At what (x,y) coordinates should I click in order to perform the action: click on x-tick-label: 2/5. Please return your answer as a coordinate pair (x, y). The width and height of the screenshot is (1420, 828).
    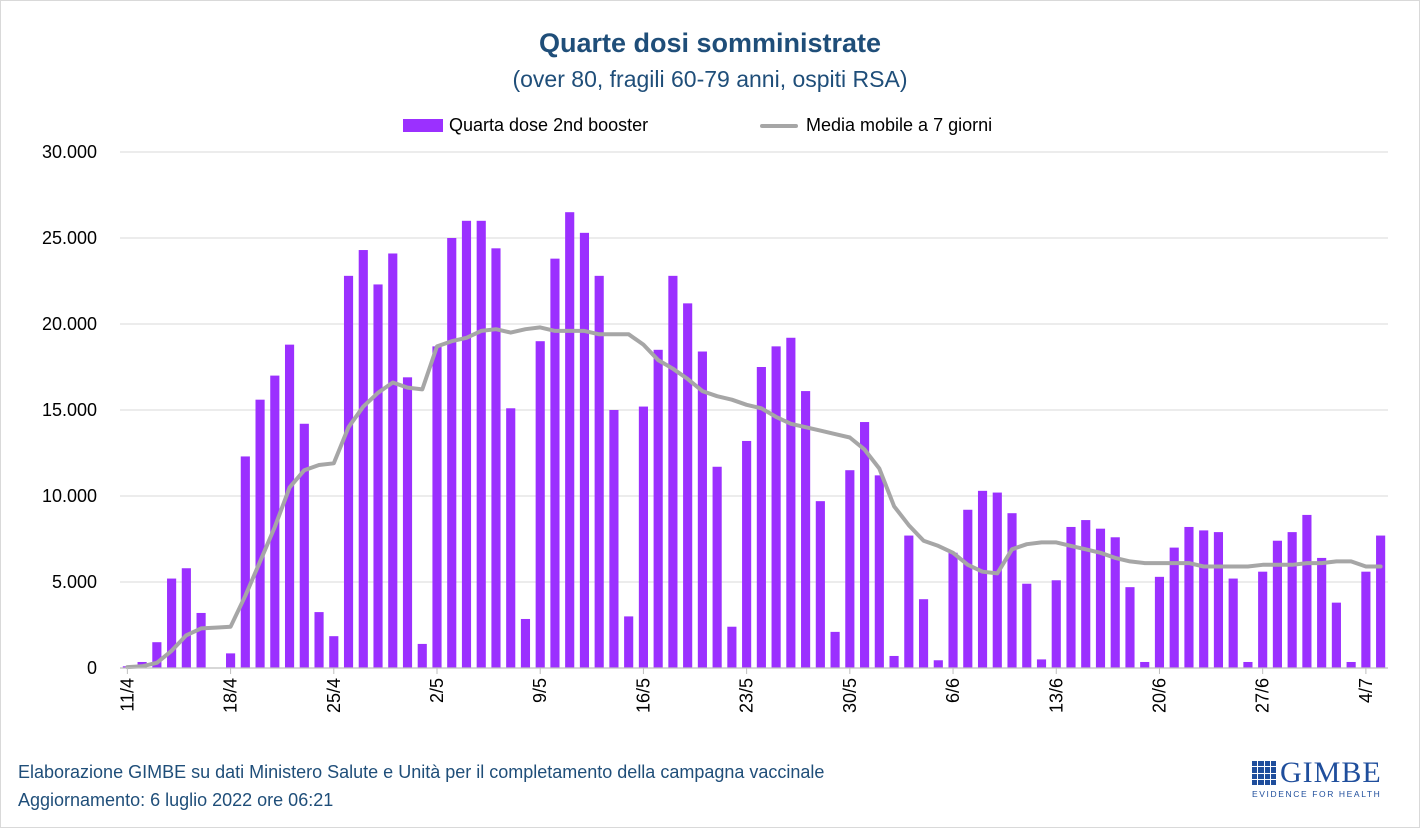
    Looking at the image, I should click on (437, 690).